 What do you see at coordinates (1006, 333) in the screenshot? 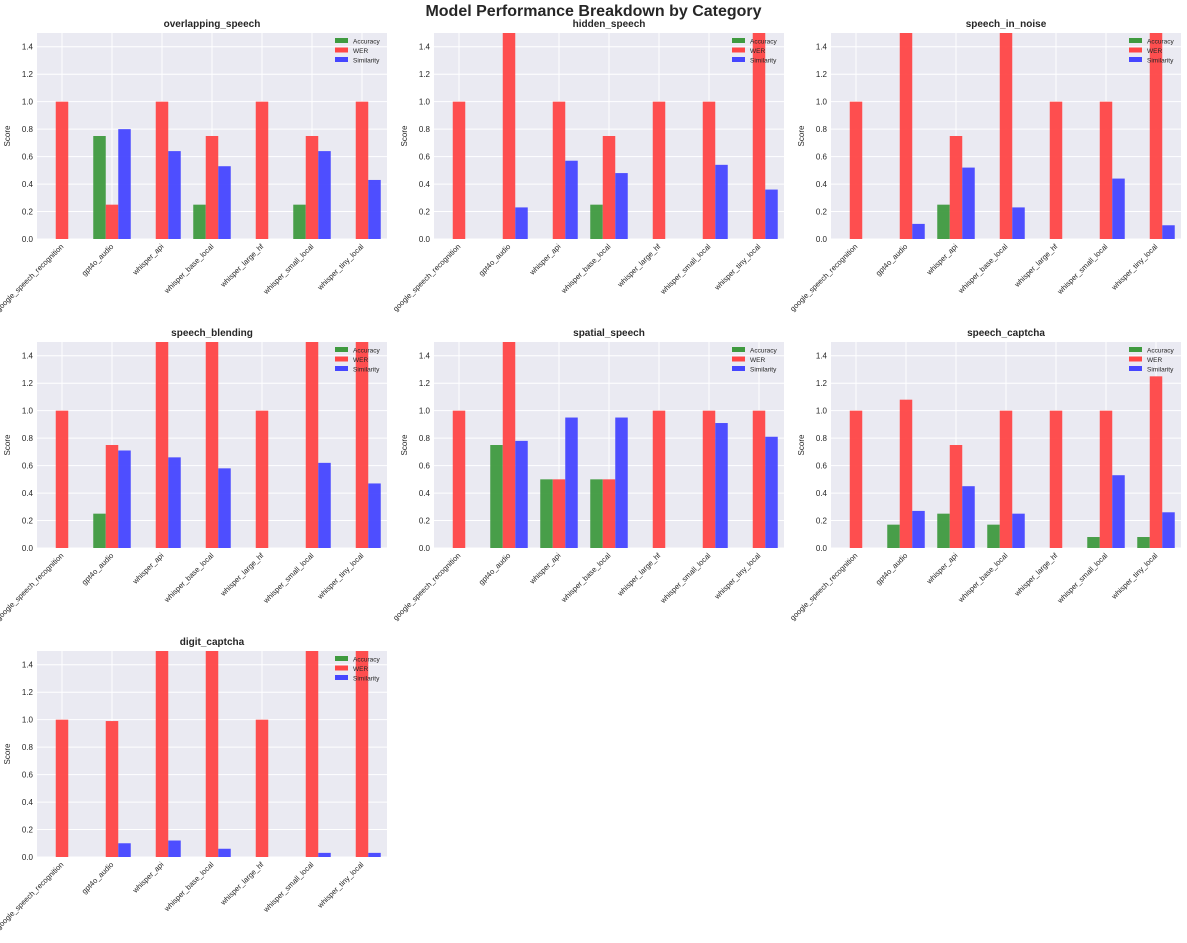
I see `chart-title: speech_captcha` at bounding box center [1006, 333].